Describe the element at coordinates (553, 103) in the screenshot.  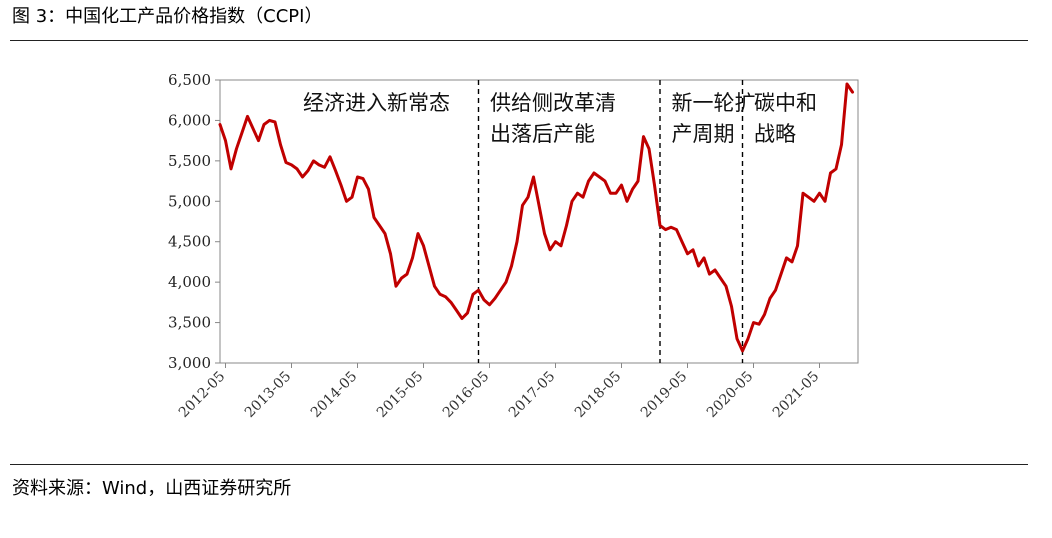
I see `phase-label: 供给侧改革清` at that location.